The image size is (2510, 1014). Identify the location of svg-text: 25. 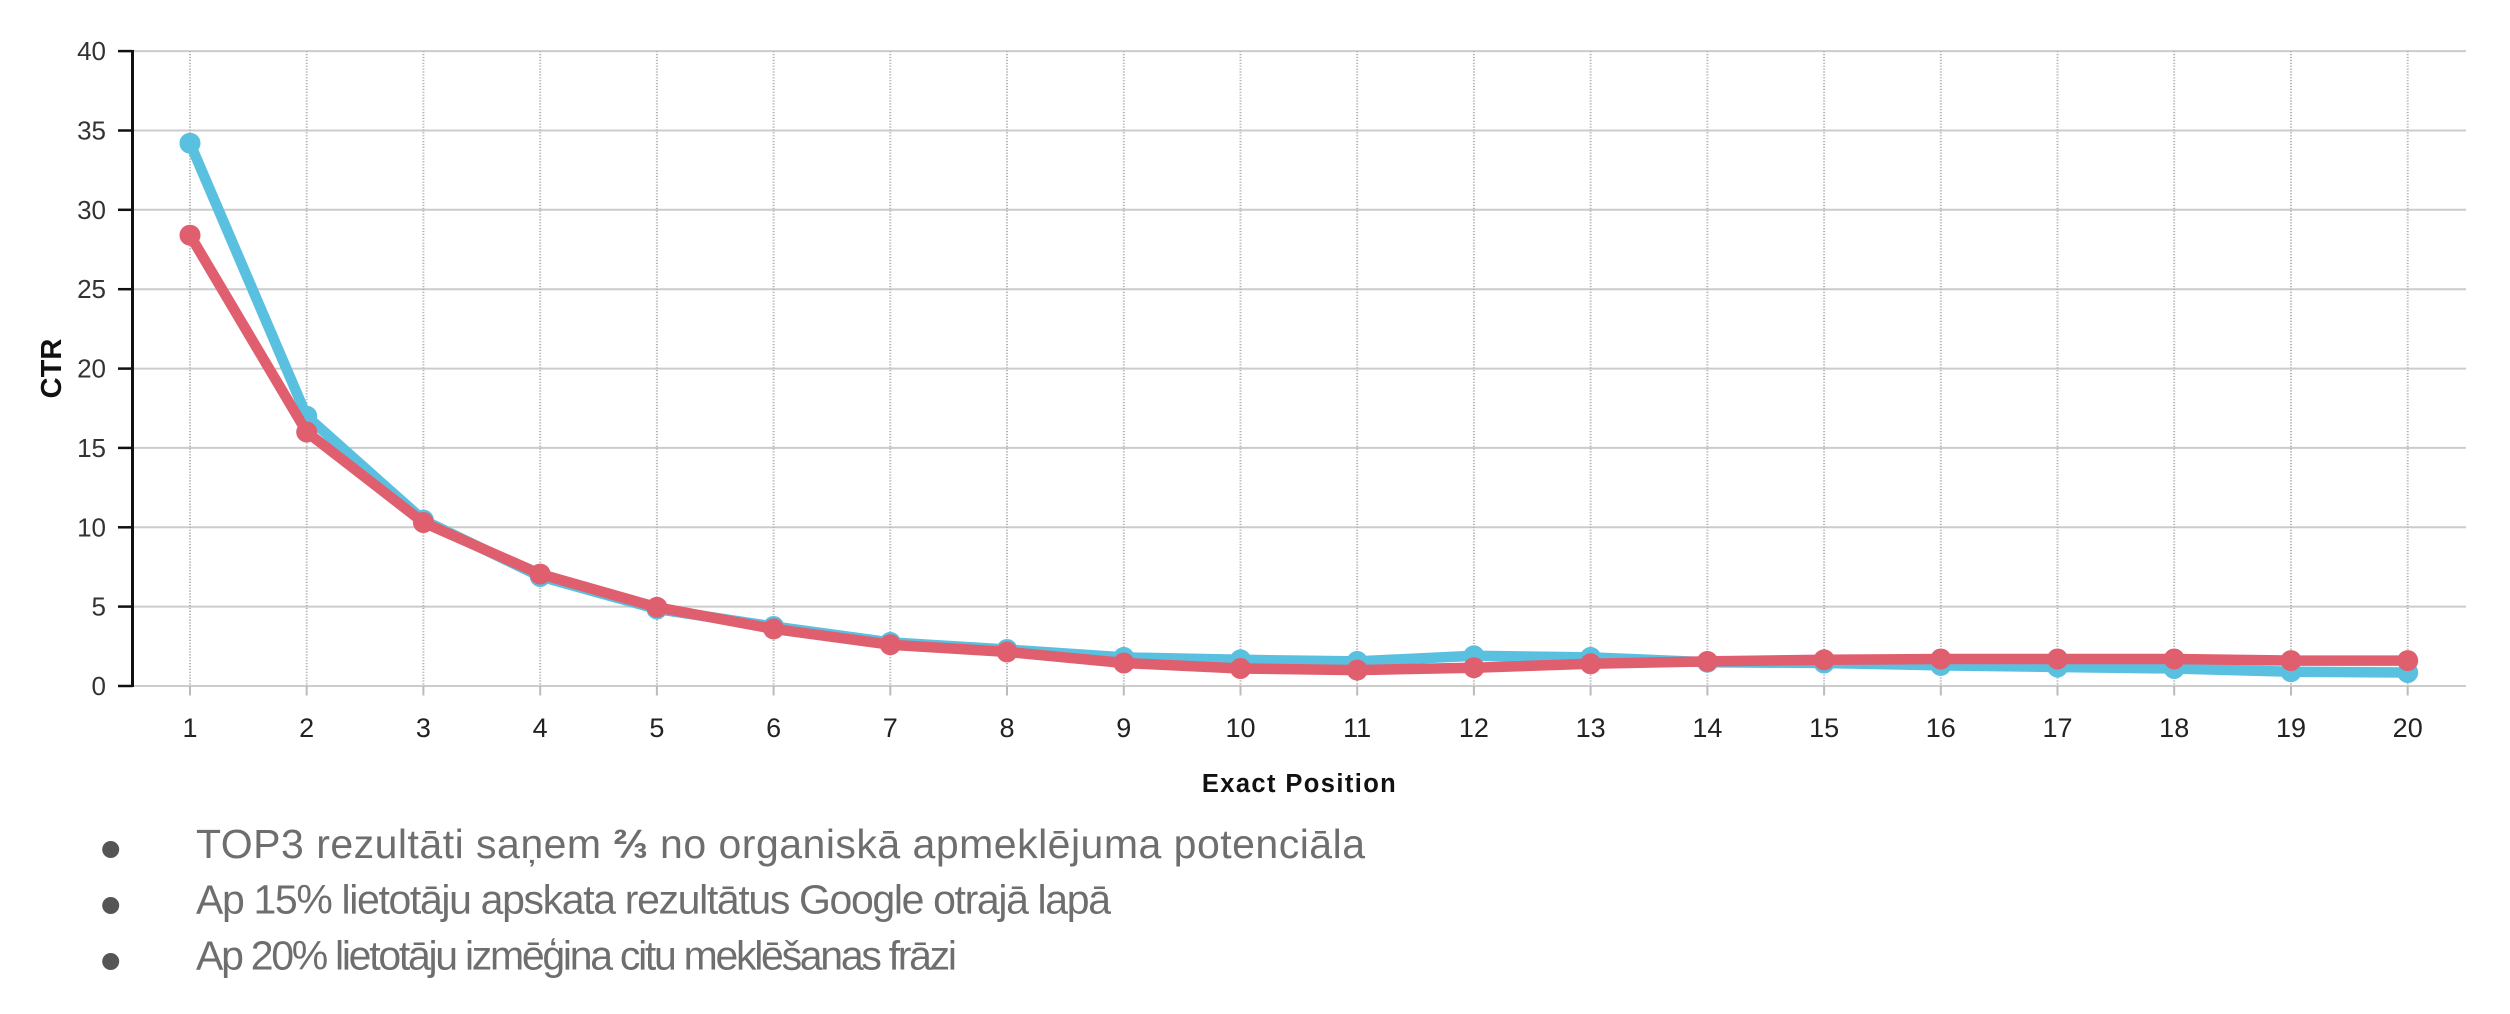
(91, 289).